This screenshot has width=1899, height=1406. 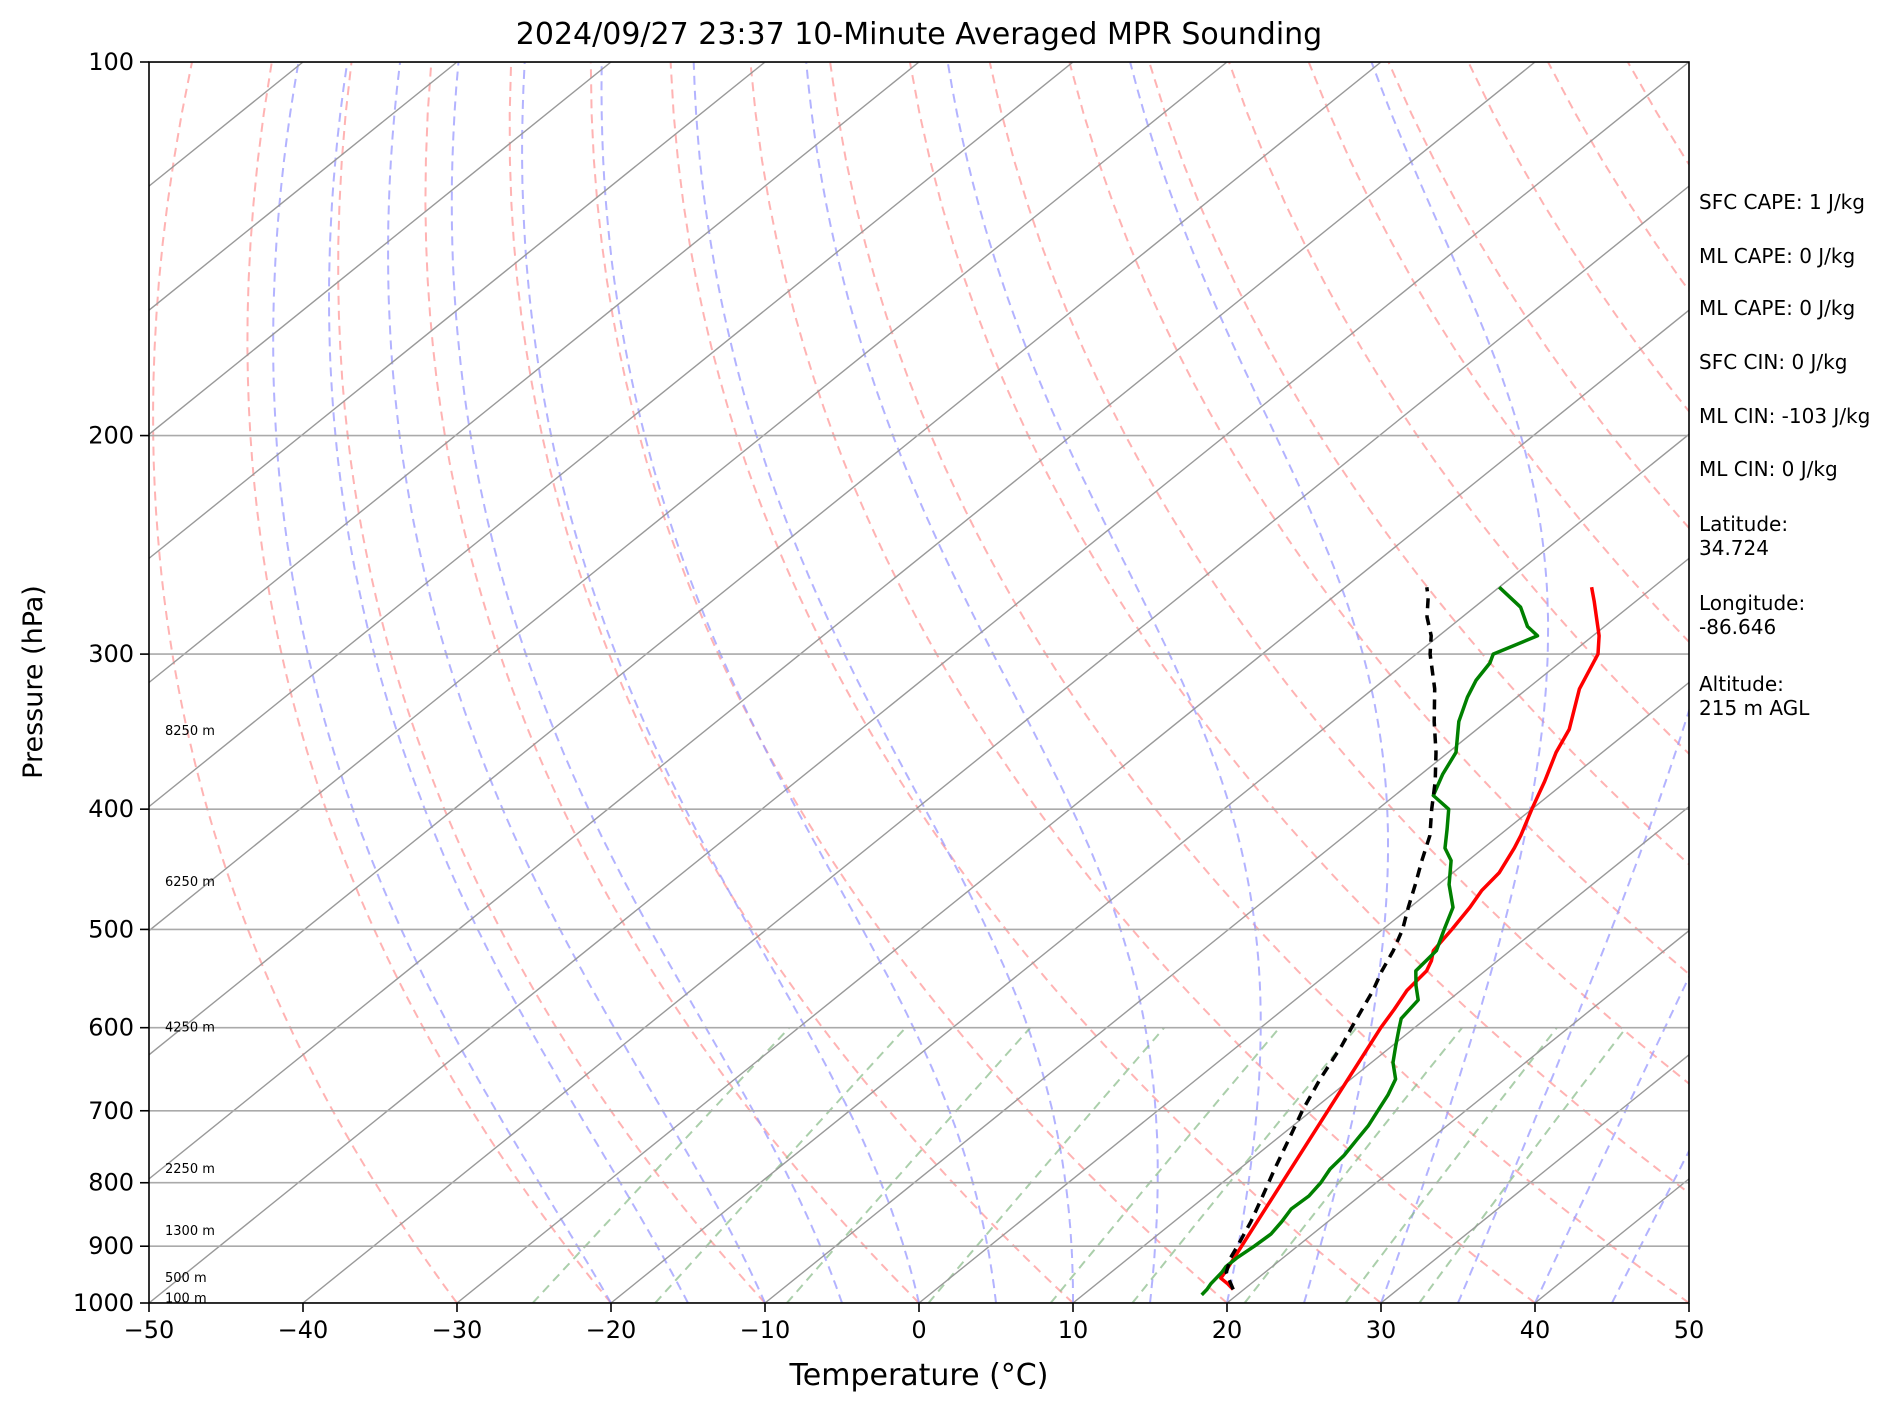 What do you see at coordinates (1752, 615) in the screenshot?
I see `longitude-text: Longitude: -86.646` at bounding box center [1752, 615].